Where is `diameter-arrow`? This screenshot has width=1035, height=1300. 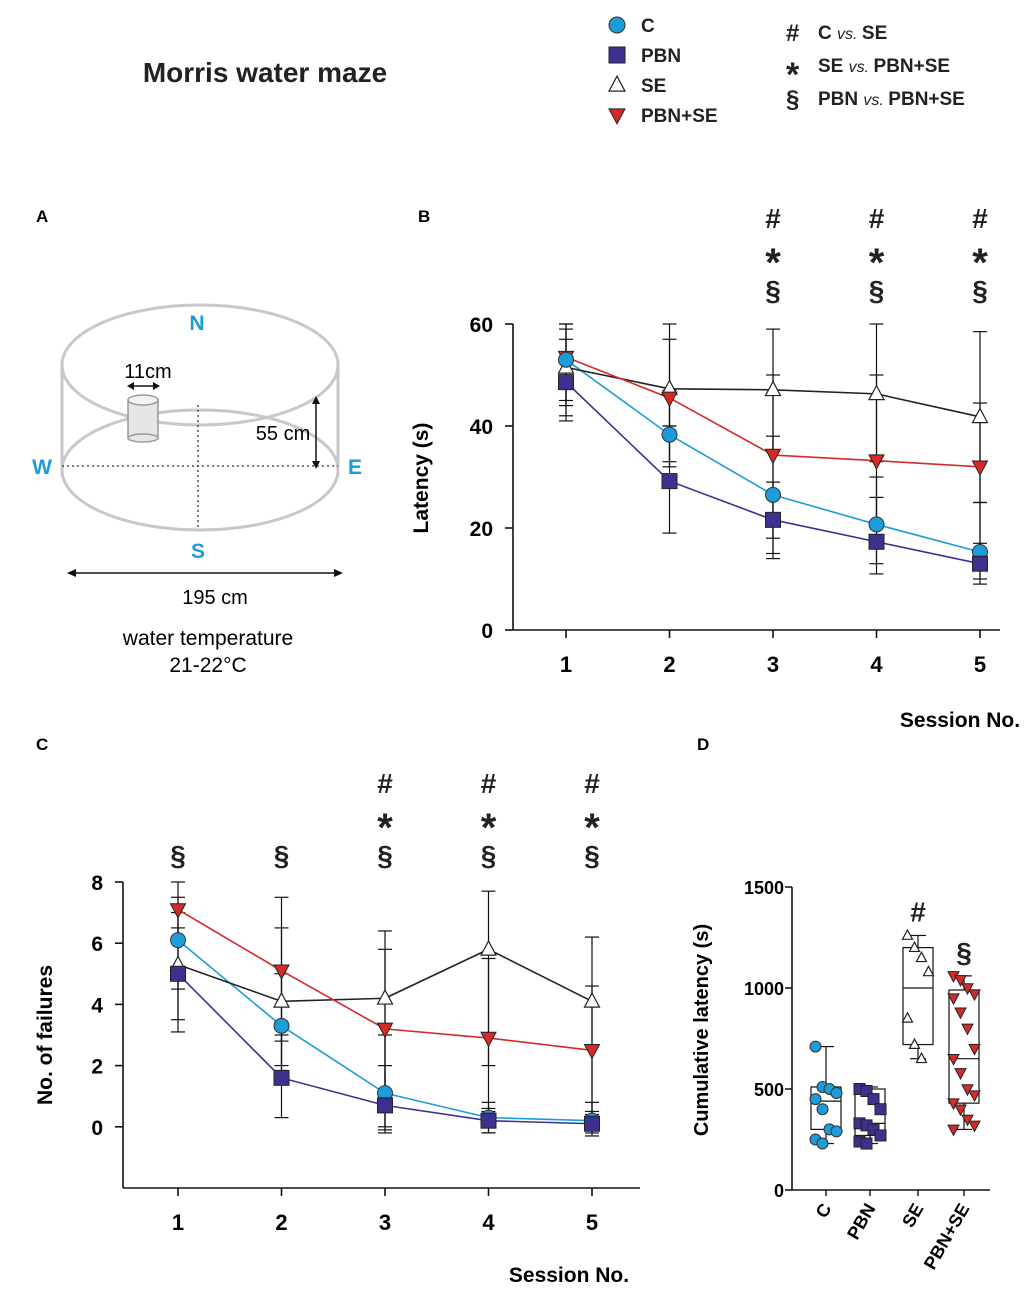
diameter-arrow is located at coordinates (205, 573).